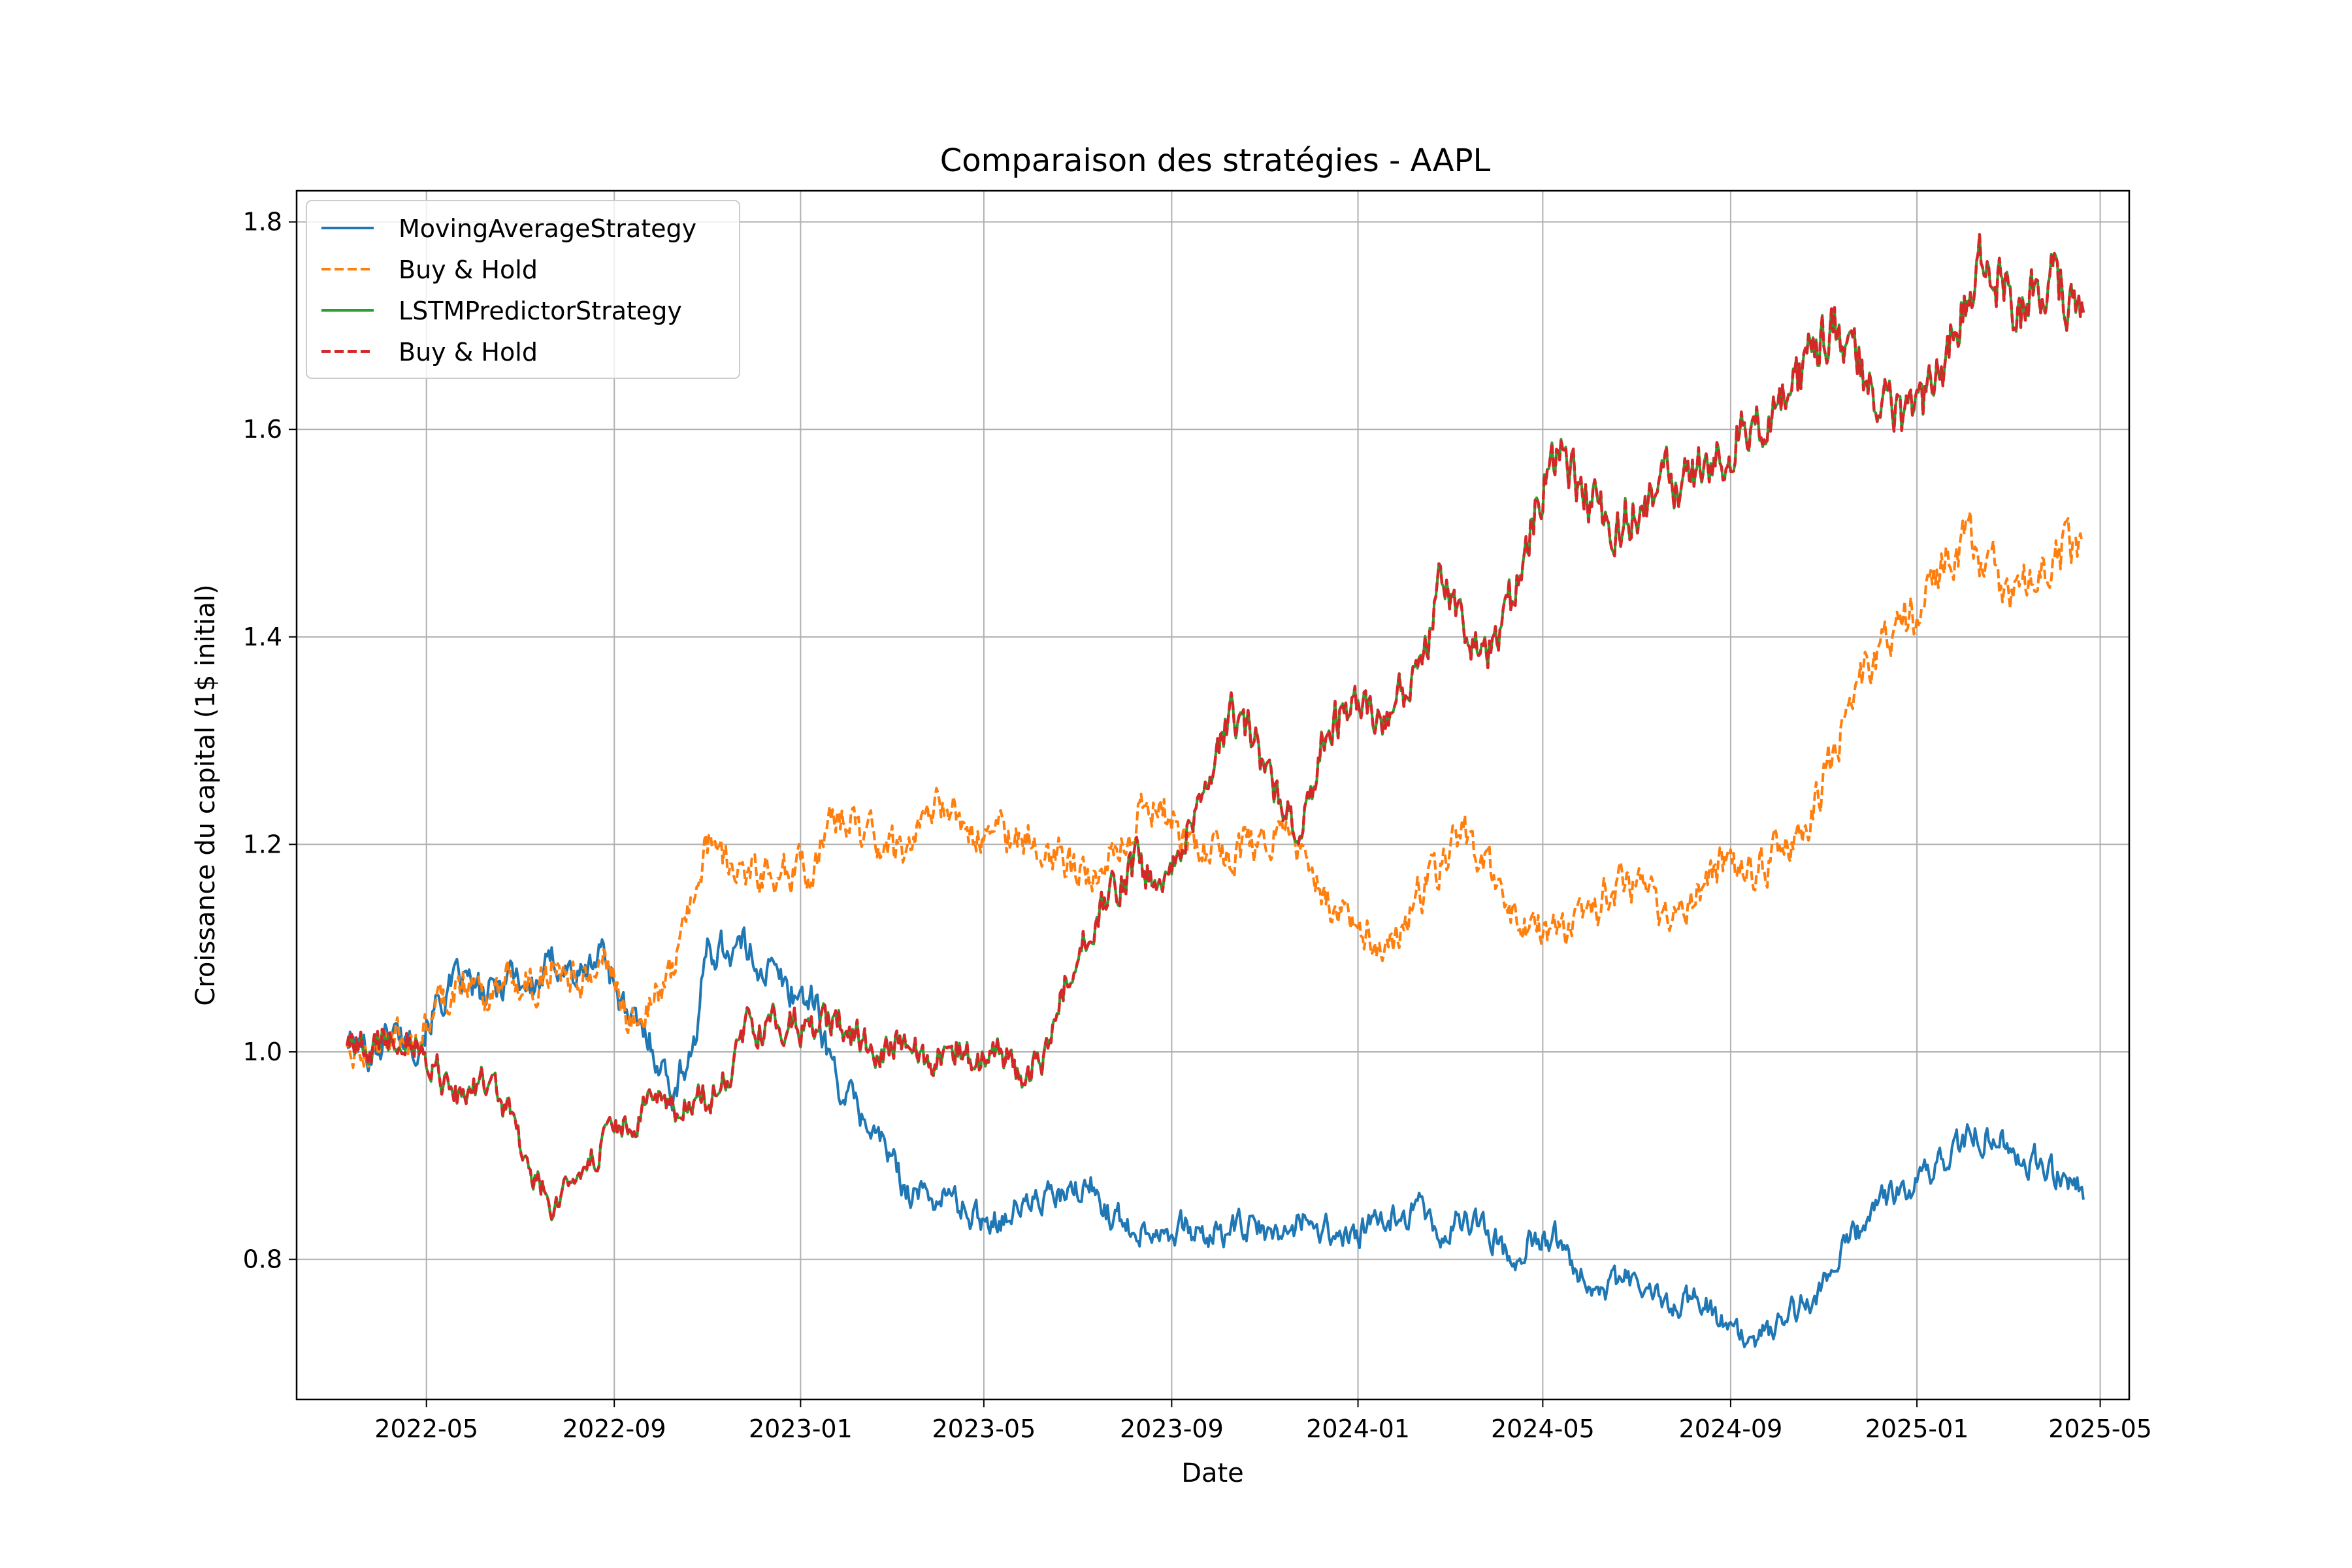 Image resolution: width=2352 pixels, height=1568 pixels. What do you see at coordinates (1212, 1473) in the screenshot?
I see `x-axis-label: Date` at bounding box center [1212, 1473].